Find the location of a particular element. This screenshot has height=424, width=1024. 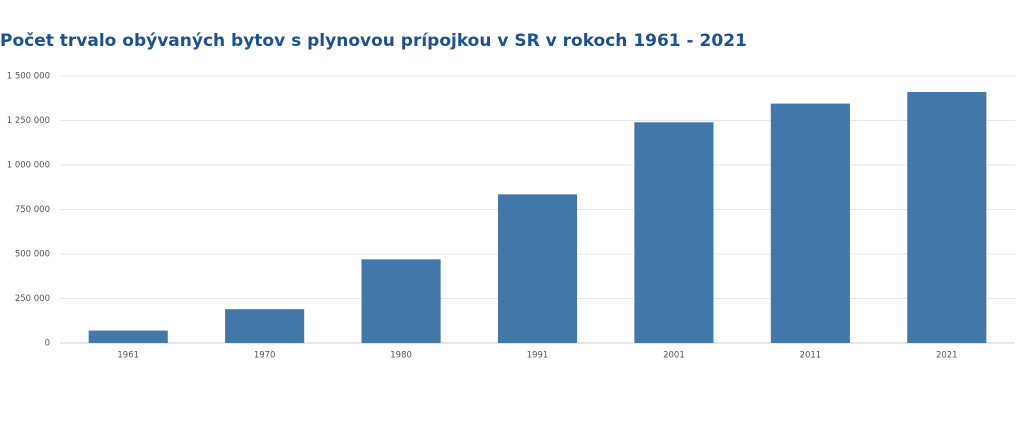

y-tick-label: 1 500 000 is located at coordinates (28, 77).